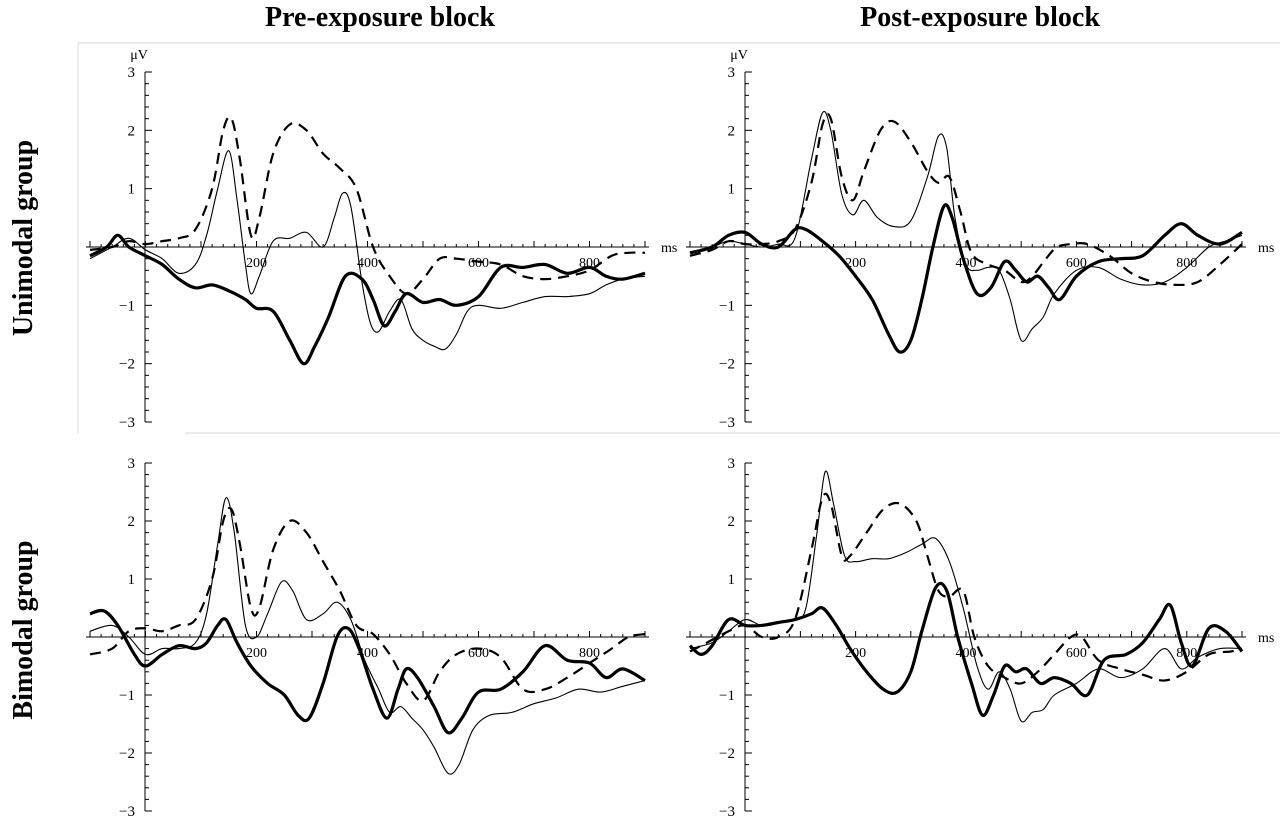  What do you see at coordinates (367, 263) in the screenshot?
I see `x-tick-label: 400` at bounding box center [367, 263].